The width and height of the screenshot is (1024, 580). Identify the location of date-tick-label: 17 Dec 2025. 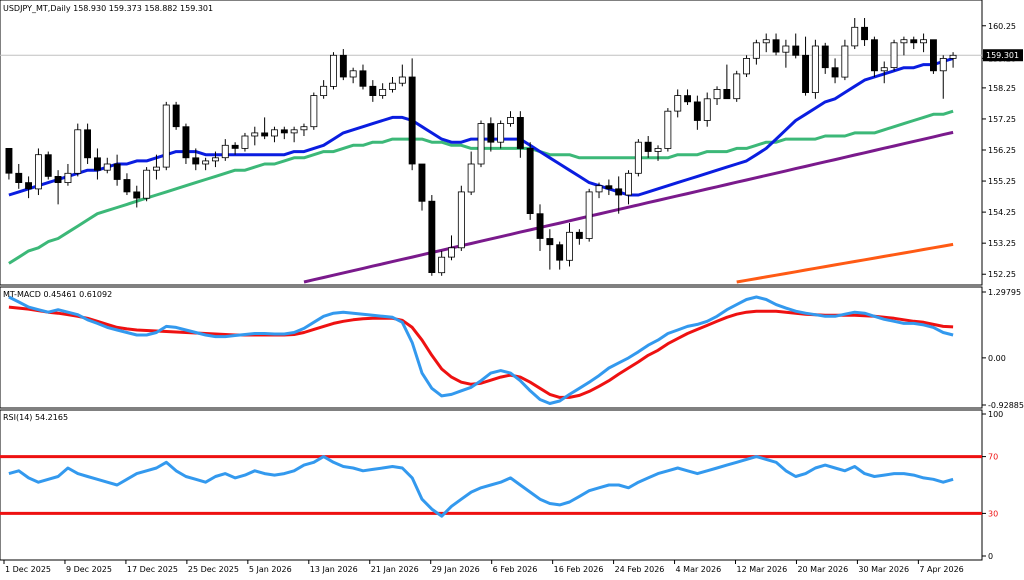
(152, 569).